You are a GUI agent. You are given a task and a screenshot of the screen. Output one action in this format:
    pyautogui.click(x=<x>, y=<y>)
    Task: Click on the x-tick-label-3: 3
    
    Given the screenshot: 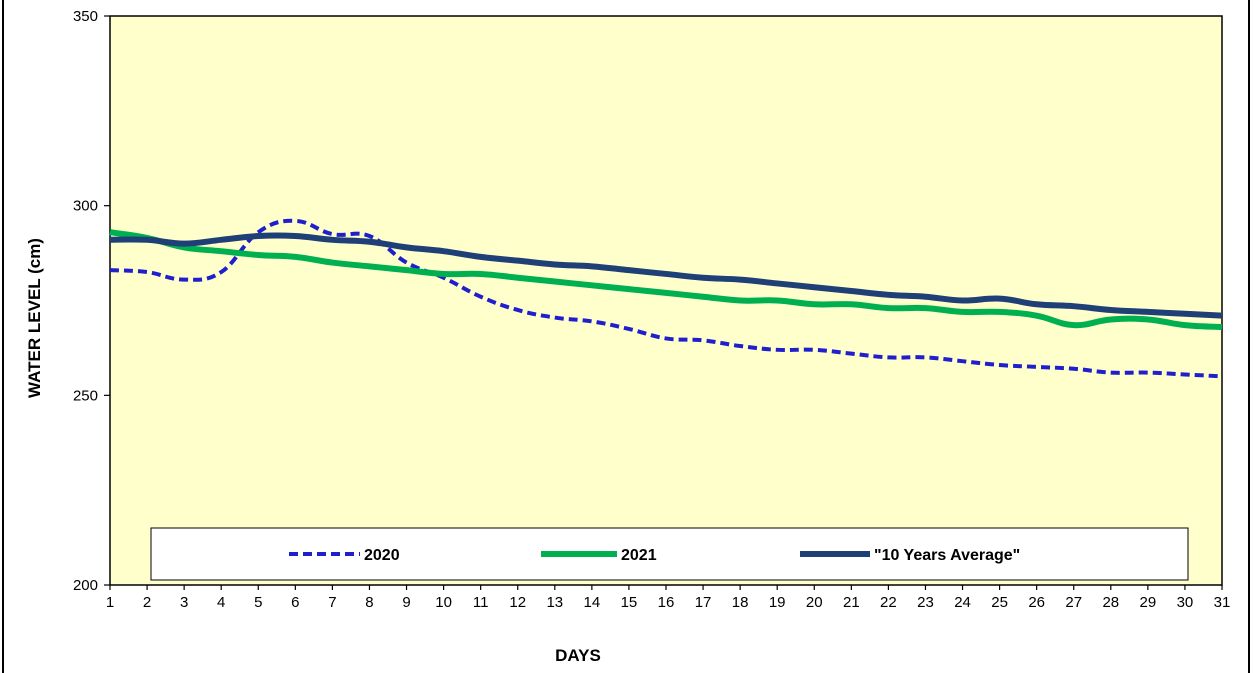 What is the action you would take?
    pyautogui.click(x=184, y=602)
    